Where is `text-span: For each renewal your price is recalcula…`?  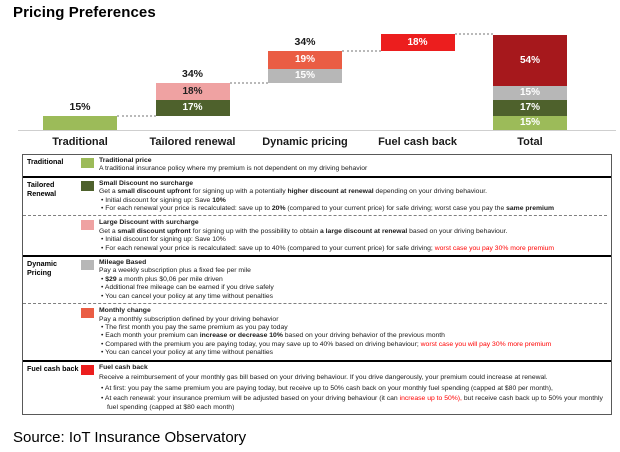
text-span: For each renewal your price is recalcula… is located at coordinates (188, 209).